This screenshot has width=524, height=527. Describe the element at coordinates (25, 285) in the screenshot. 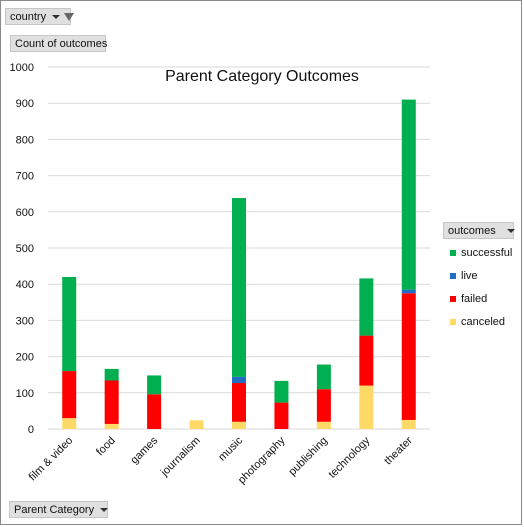

I see `y-tick-label: 400` at that location.